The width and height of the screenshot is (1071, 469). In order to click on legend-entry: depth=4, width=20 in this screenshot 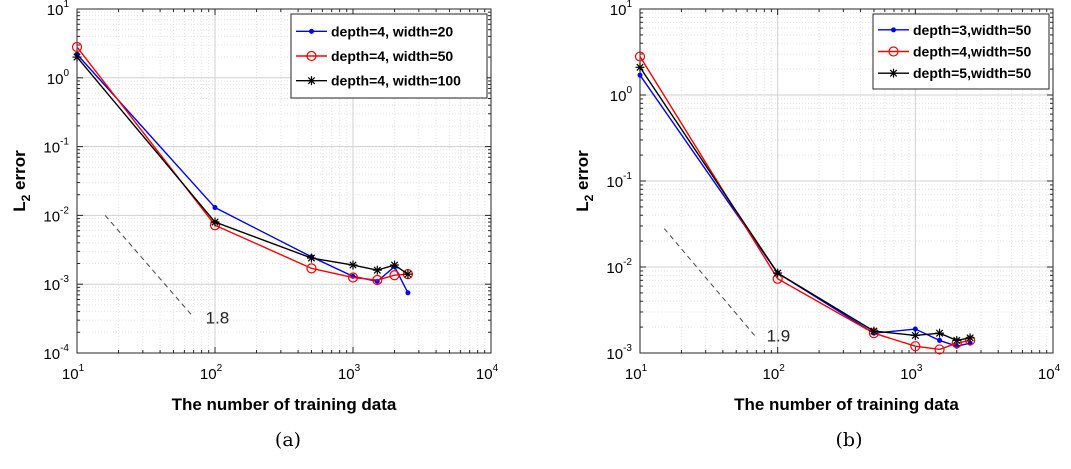, I will do `click(374, 31)`.